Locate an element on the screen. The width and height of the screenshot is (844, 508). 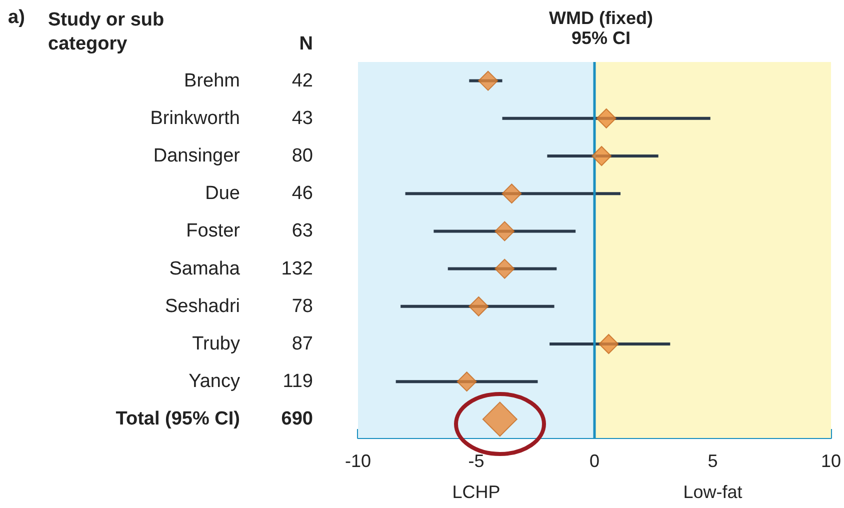
text: a) is located at coordinates (16, 17).